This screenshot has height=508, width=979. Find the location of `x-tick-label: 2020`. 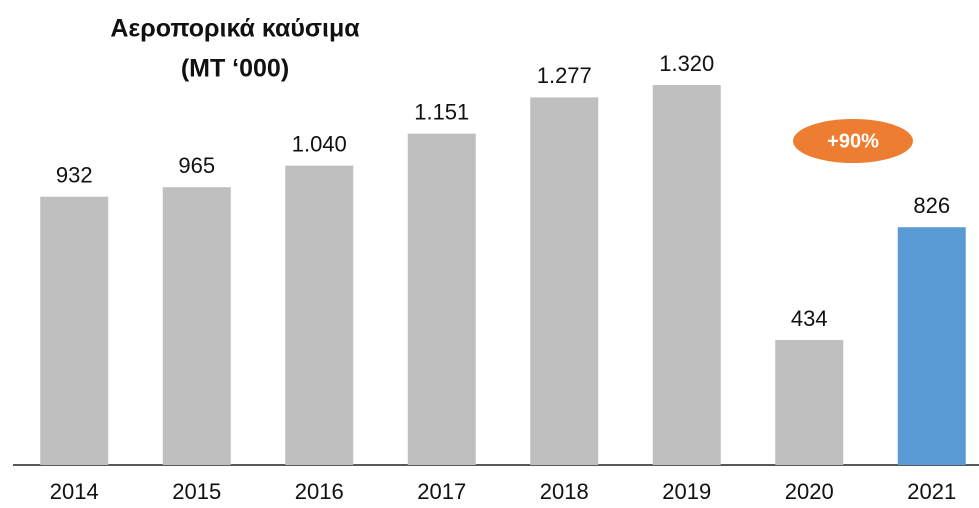

x-tick-label: 2020 is located at coordinates (809, 491).